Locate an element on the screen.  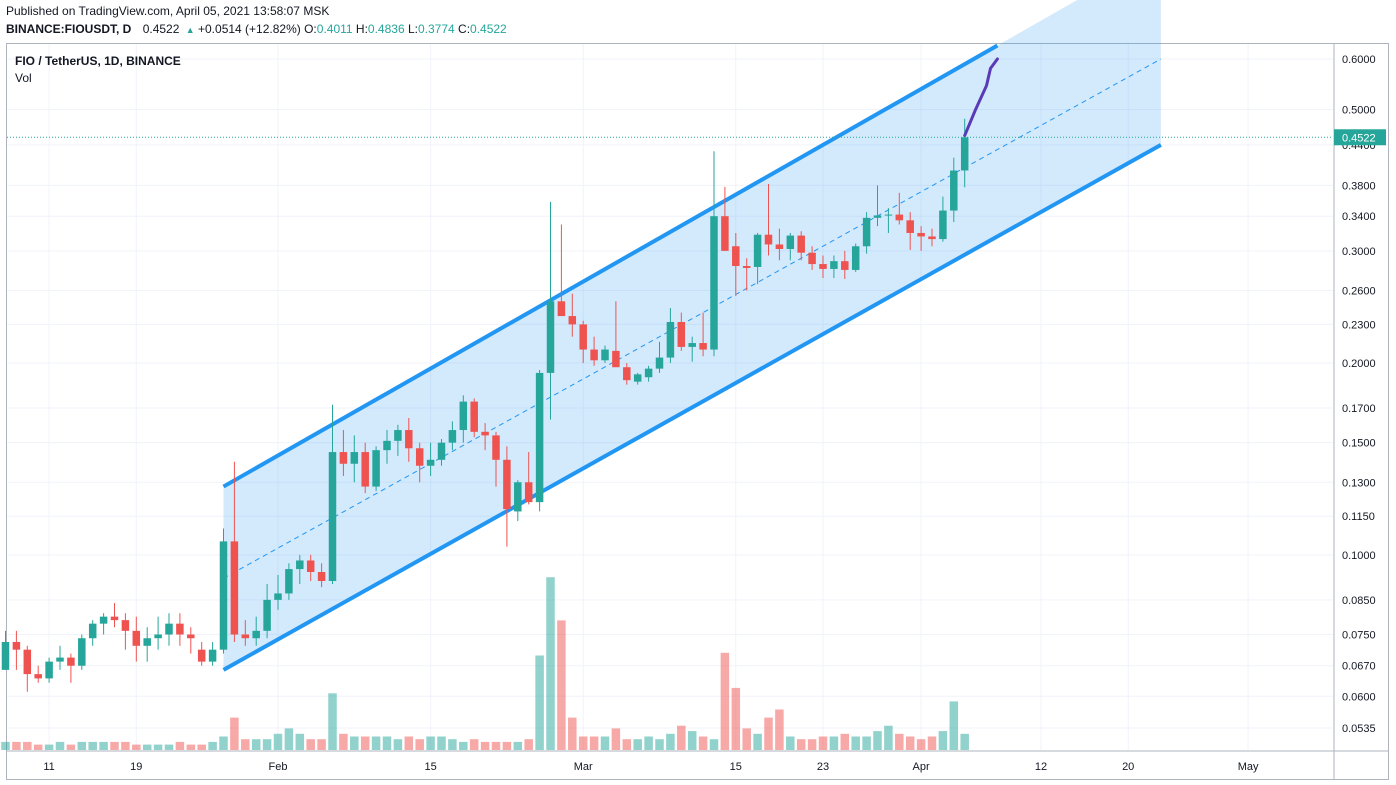
open-key: O: is located at coordinates (310, 29).